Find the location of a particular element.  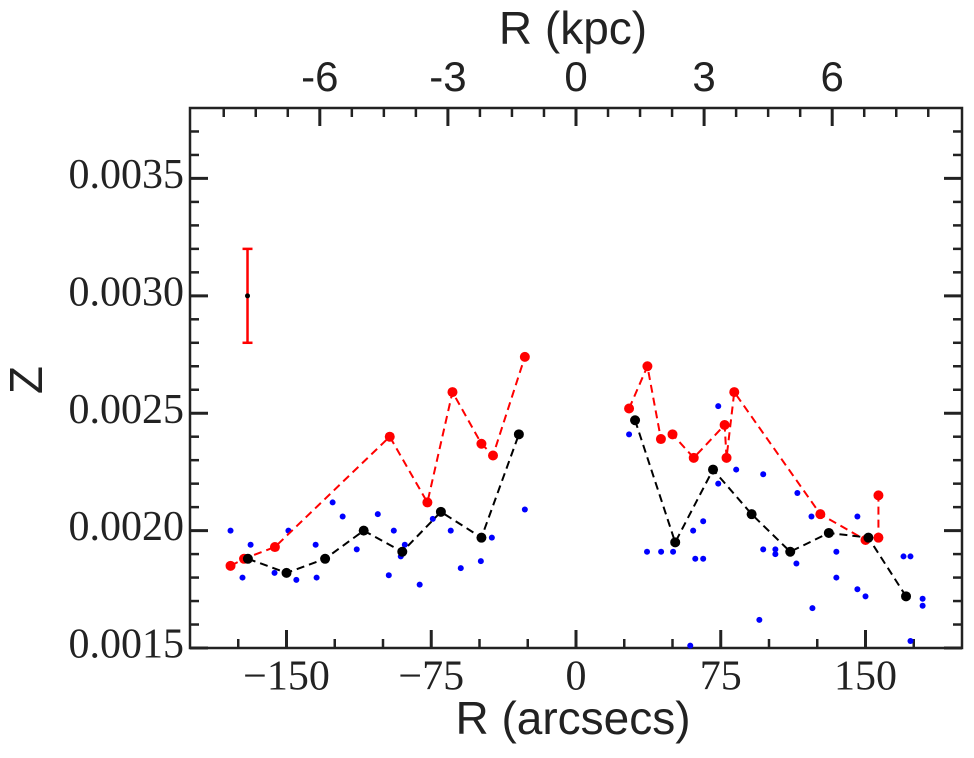

x-axis-label: R (arcsecs) is located at coordinates (572, 718).